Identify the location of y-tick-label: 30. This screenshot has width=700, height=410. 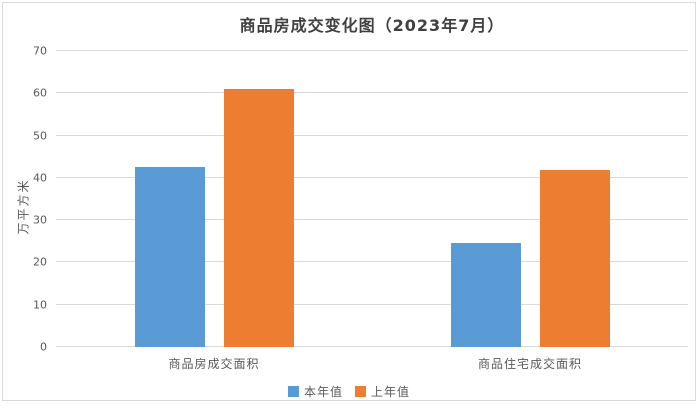
(40, 220).